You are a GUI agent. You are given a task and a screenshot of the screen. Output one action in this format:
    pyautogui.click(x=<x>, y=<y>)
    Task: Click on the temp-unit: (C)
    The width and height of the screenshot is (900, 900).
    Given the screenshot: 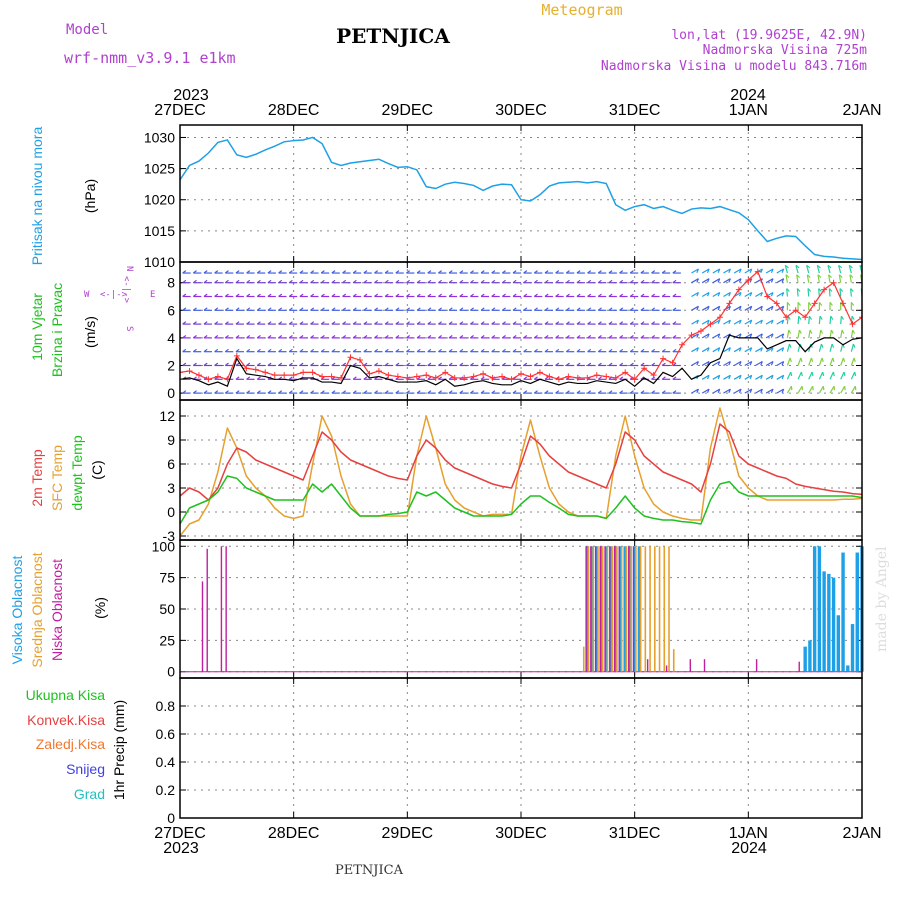 What is the action you would take?
    pyautogui.click(x=97, y=469)
    